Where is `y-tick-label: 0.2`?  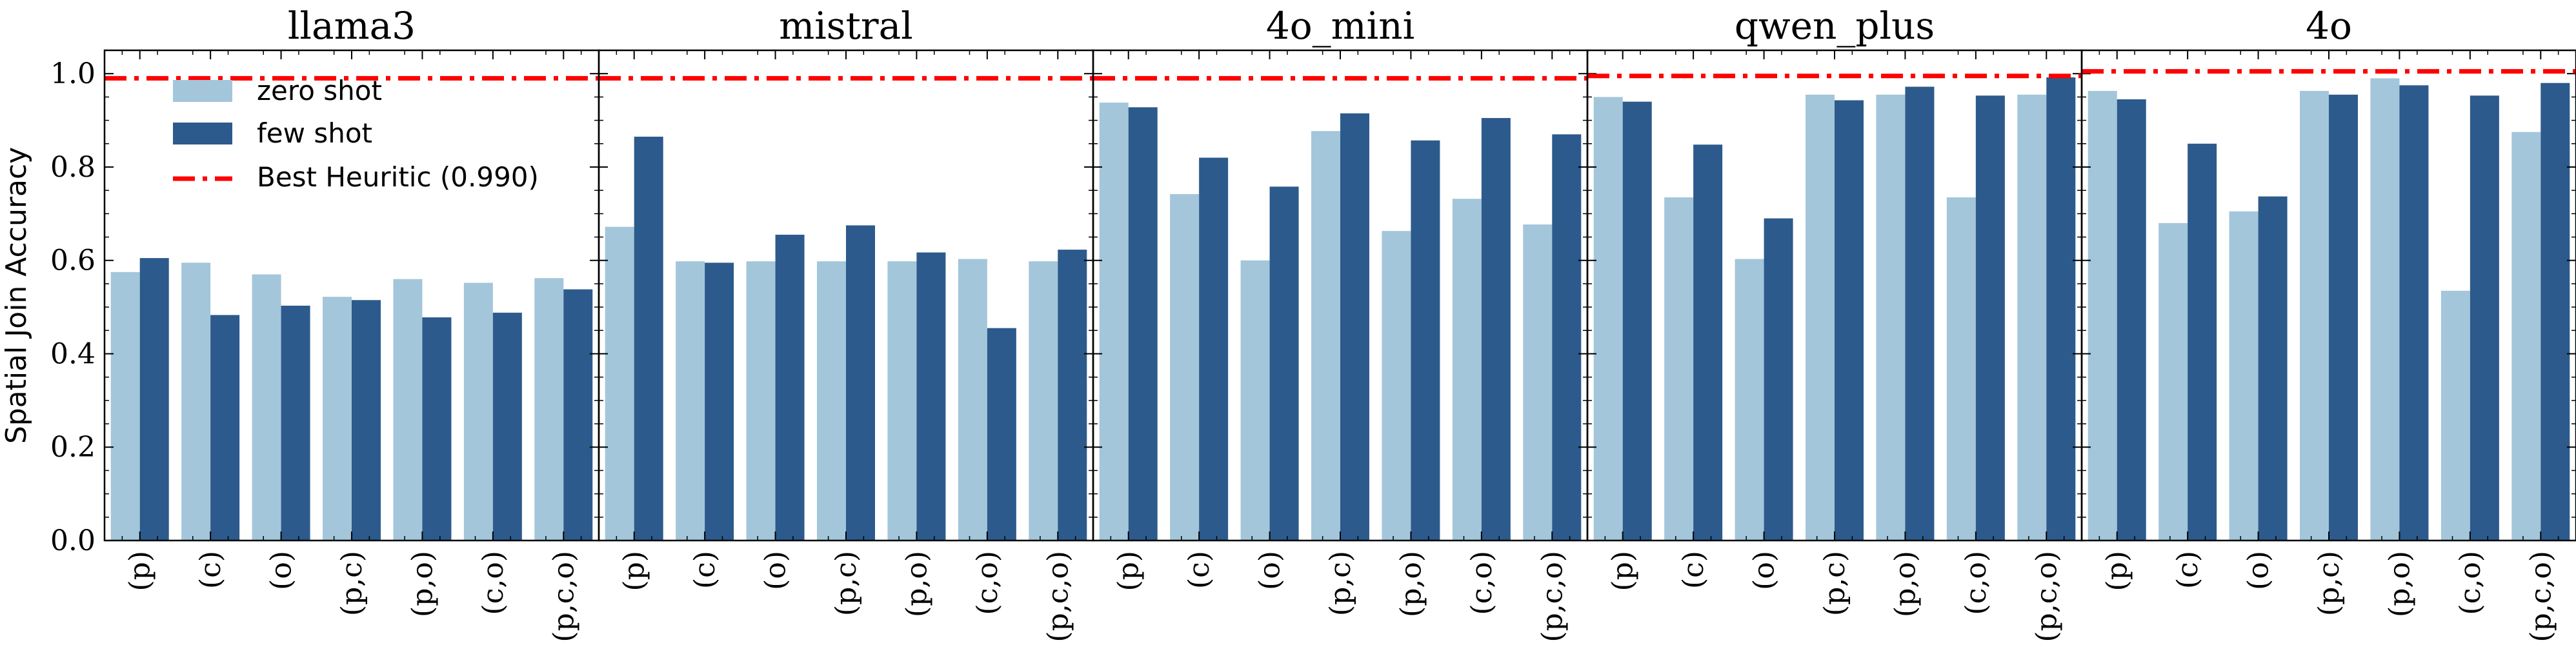
y-tick-label: 0.2 is located at coordinates (73, 447).